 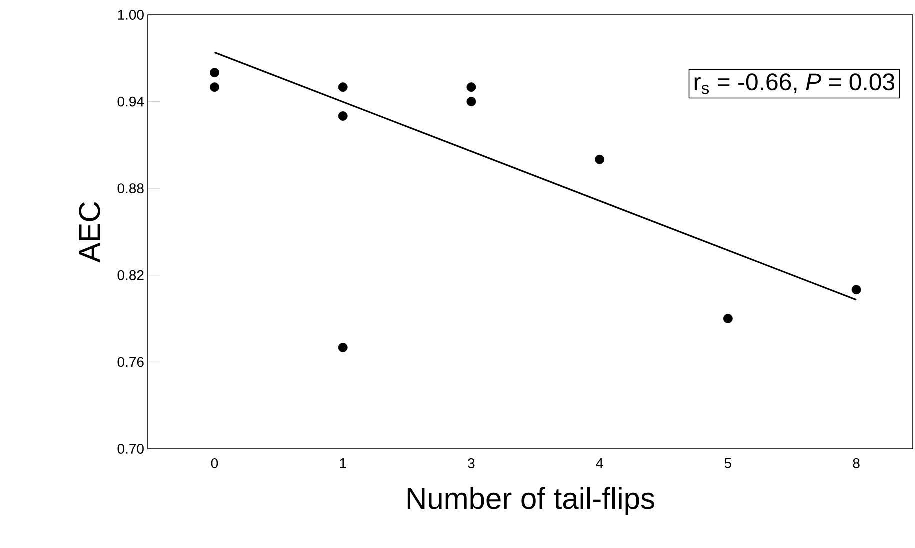 I want to click on x-tick-label: 0, so click(x=214, y=463).